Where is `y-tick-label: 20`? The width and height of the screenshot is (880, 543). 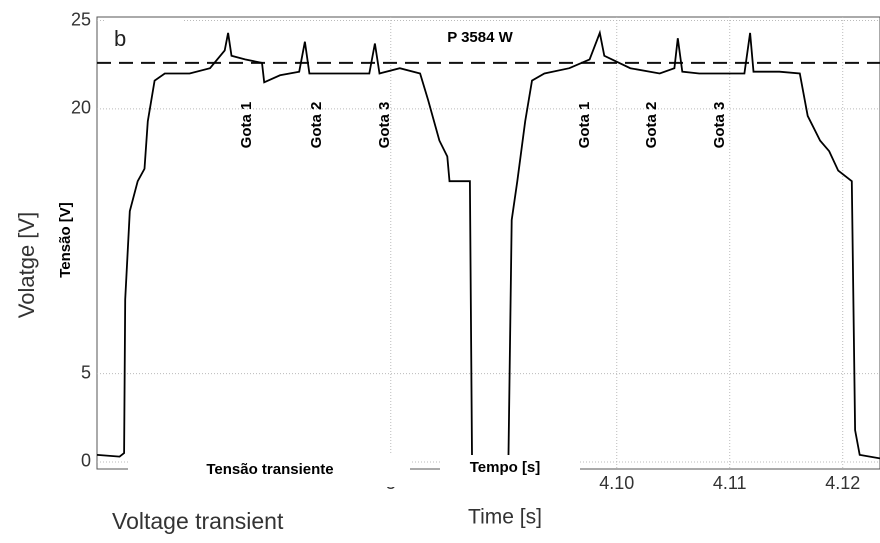
y-tick-label: 20 is located at coordinates (81, 108).